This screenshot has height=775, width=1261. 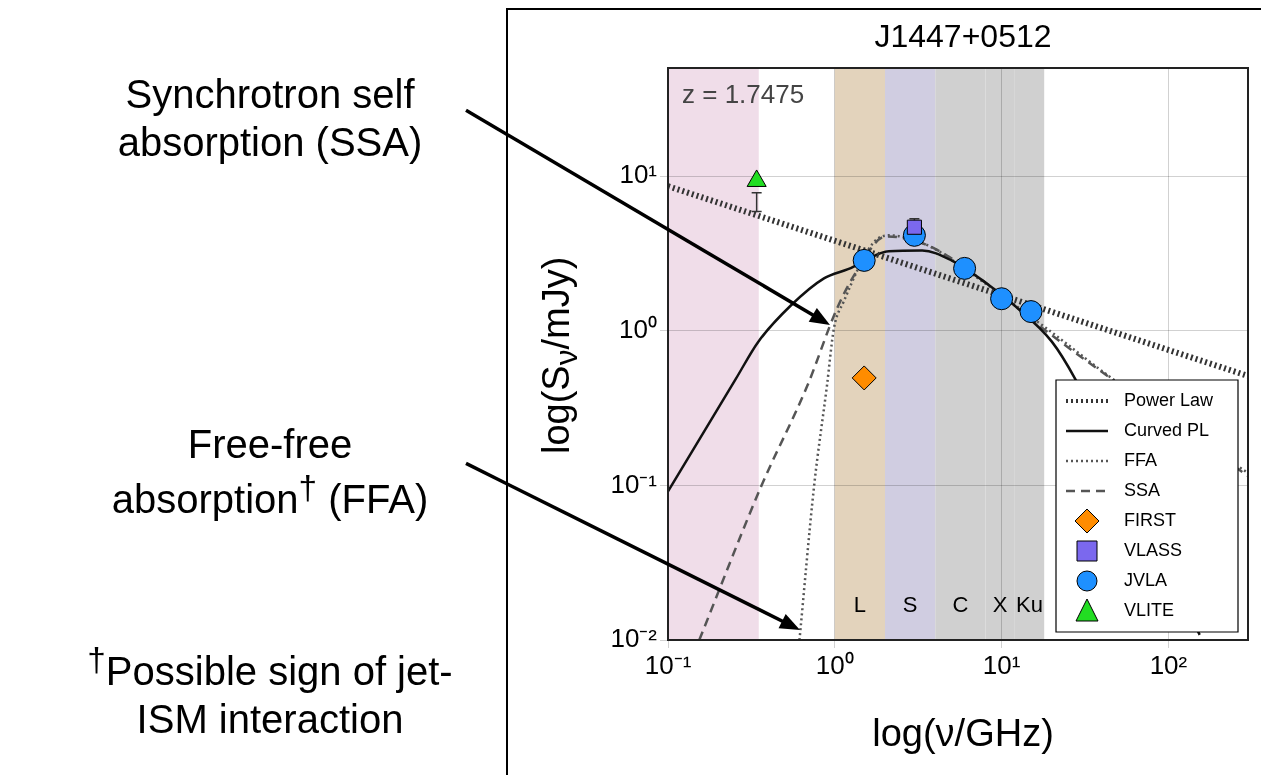 I want to click on legend-label: Curved PL, so click(x=1167, y=429).